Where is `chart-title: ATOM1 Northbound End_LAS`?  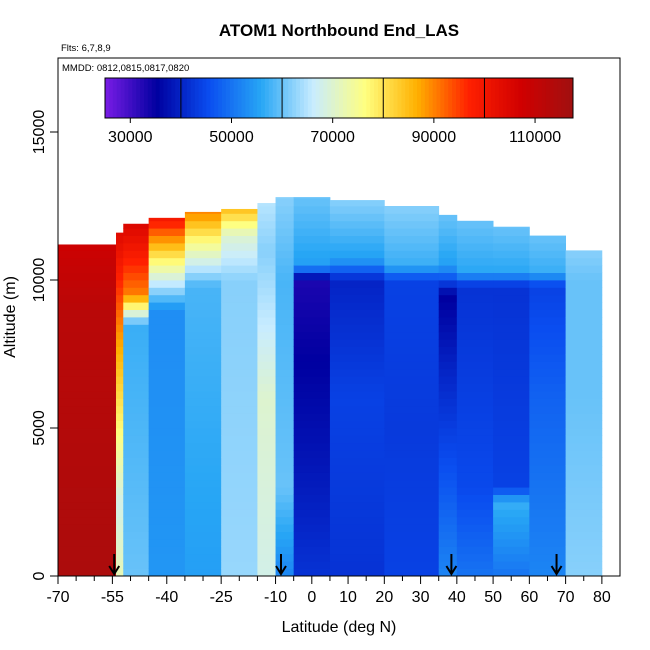
chart-title: ATOM1 Northbound End_LAS is located at coordinates (339, 30).